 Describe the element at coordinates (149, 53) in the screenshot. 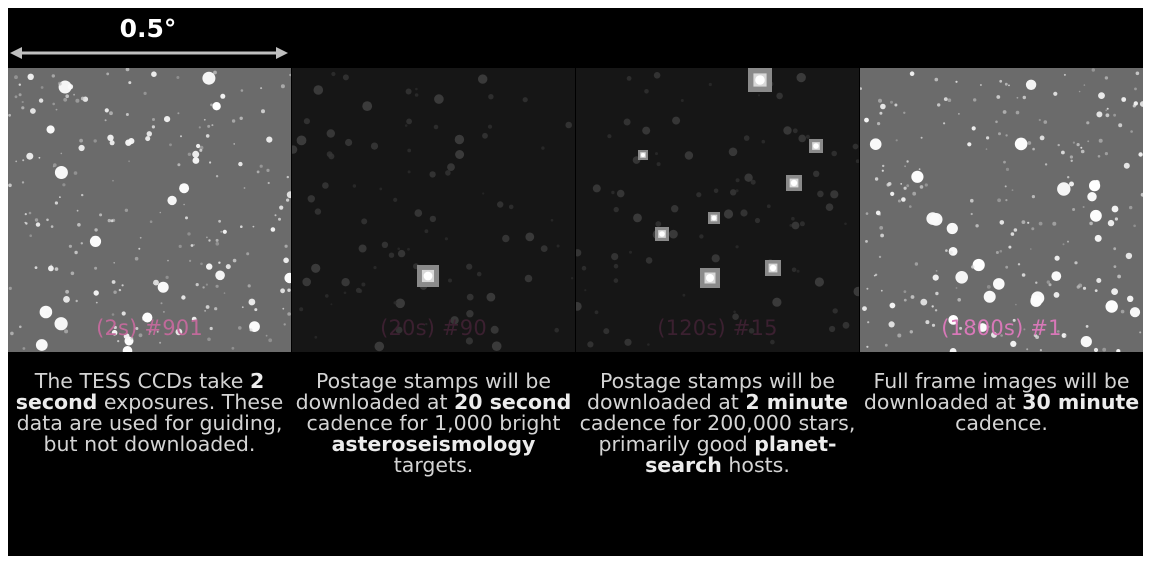

I see `scale-arrow-icon` at that location.